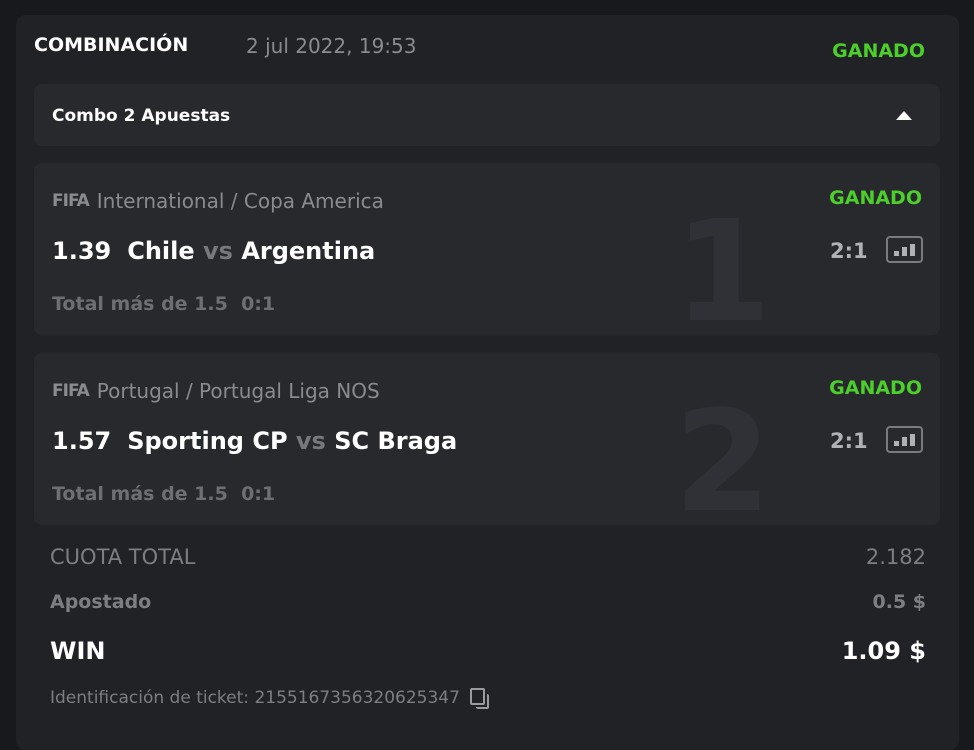 The height and width of the screenshot is (750, 974). I want to click on total-odds-label: CUOTA TOTAL, so click(123, 557).